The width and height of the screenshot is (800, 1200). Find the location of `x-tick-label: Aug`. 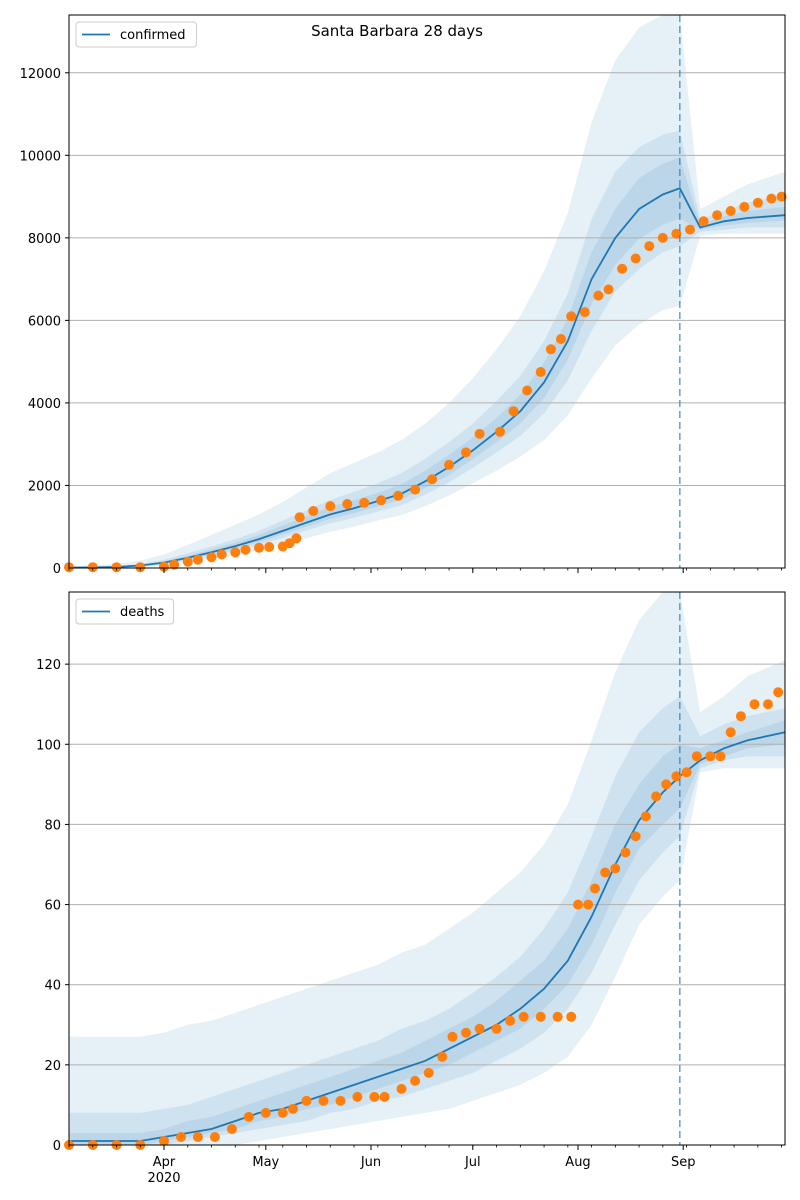

x-tick-label: Aug is located at coordinates (577, 1162).